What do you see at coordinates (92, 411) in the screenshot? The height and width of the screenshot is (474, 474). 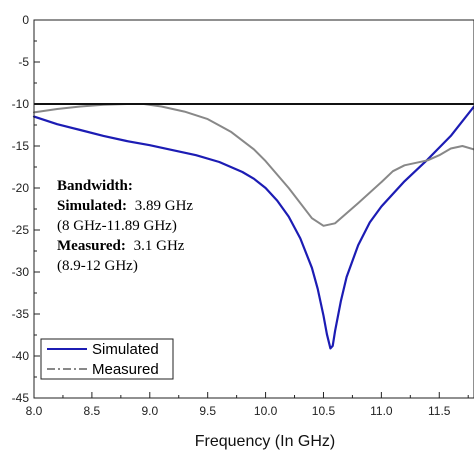 I see `x-tick-label: 8.5` at bounding box center [92, 411].